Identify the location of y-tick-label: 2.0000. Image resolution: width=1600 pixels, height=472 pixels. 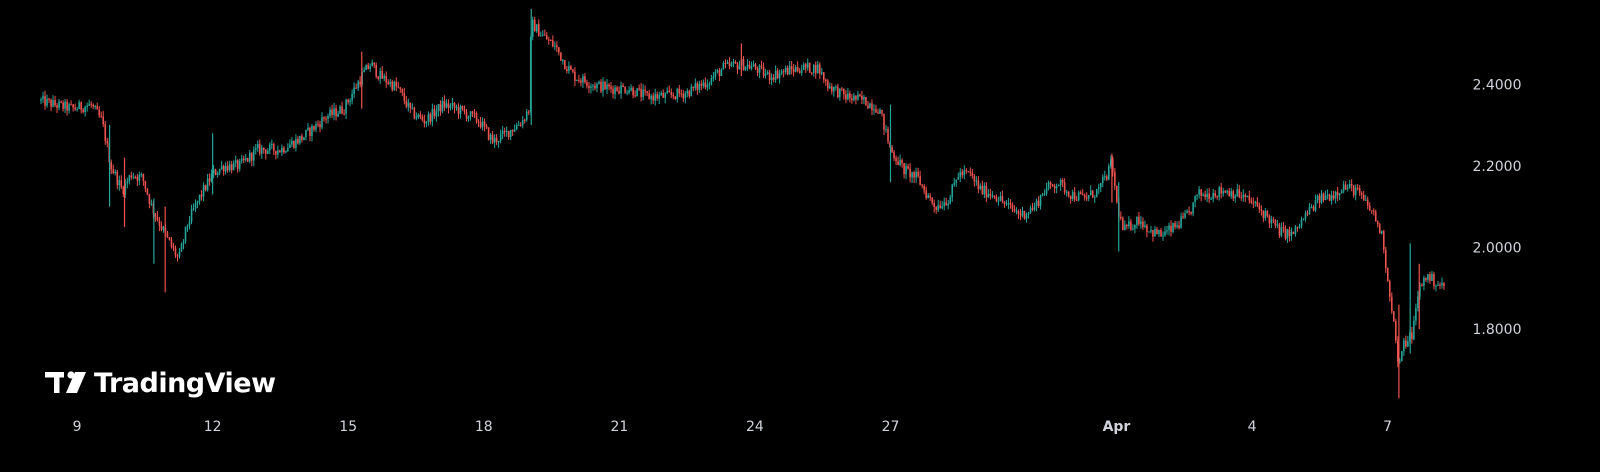
(1497, 248).